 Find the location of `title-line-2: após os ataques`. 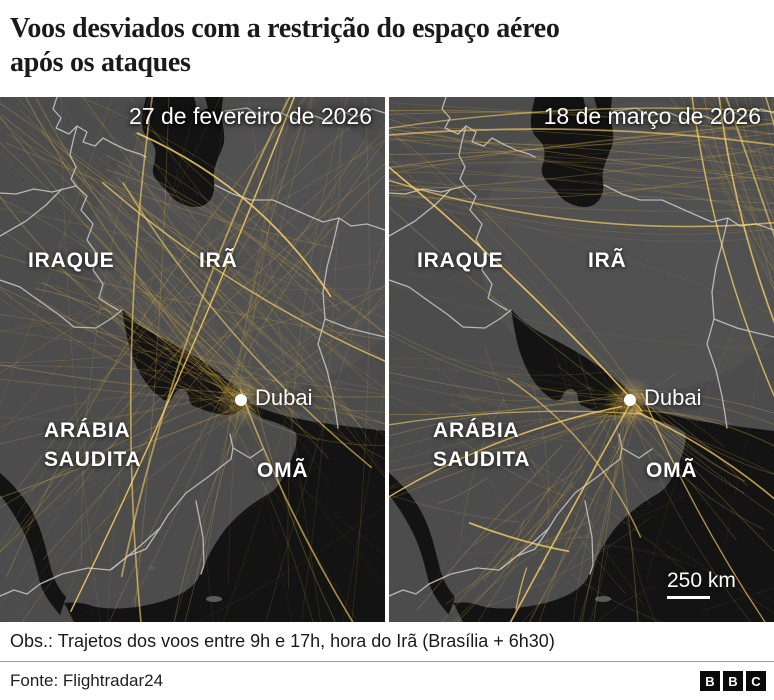

title-line-2: após os ataques is located at coordinates (100, 62).